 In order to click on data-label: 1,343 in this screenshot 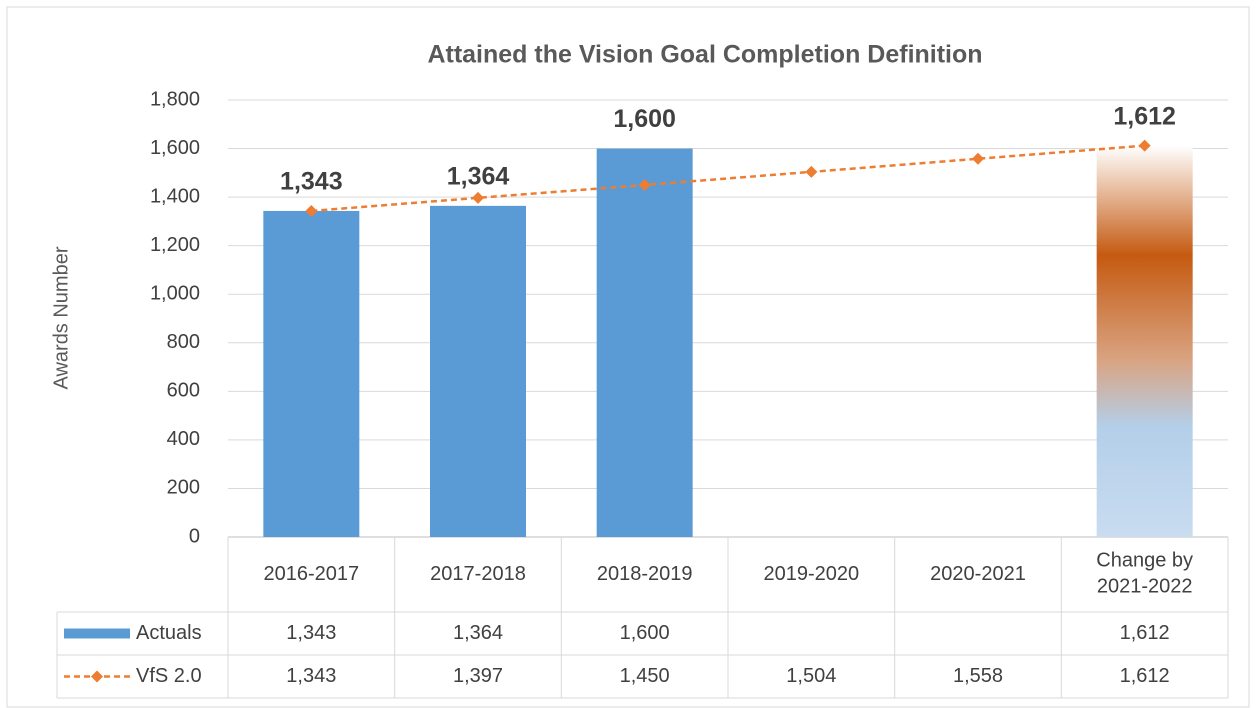, I will do `click(311, 182)`.